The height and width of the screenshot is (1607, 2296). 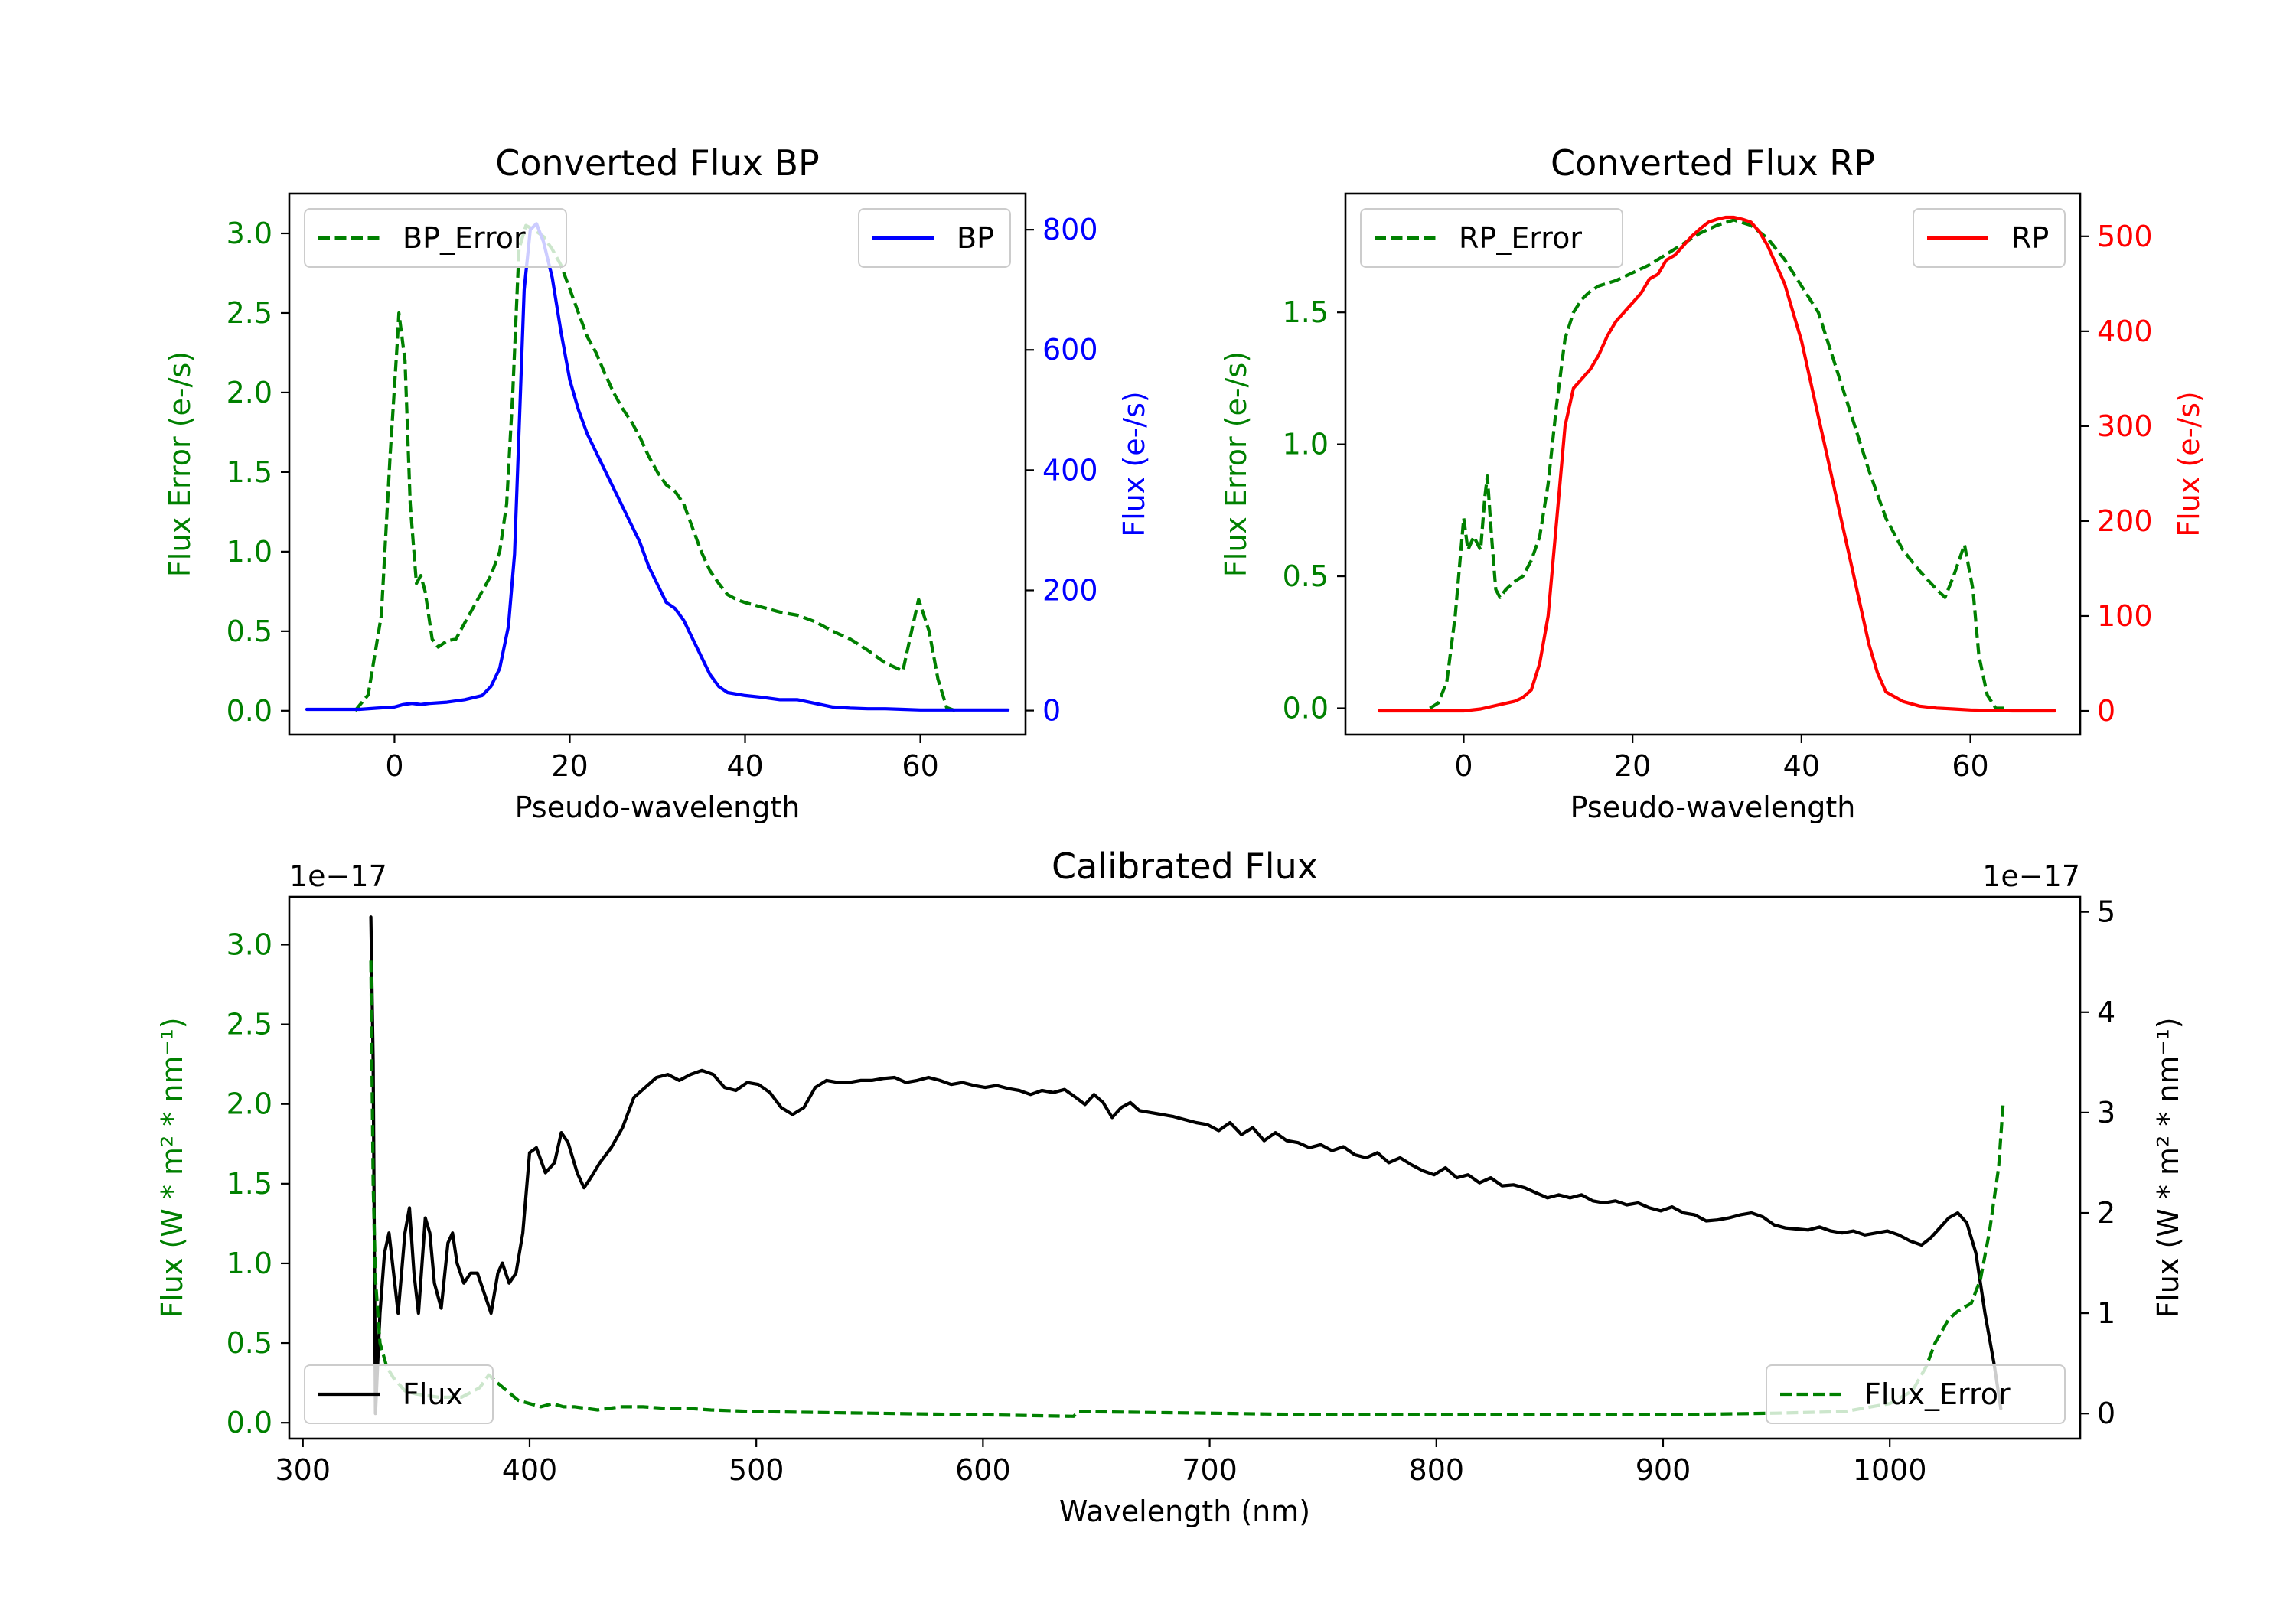 I want to click on chart-title: Converted Flux BP, so click(x=657, y=163).